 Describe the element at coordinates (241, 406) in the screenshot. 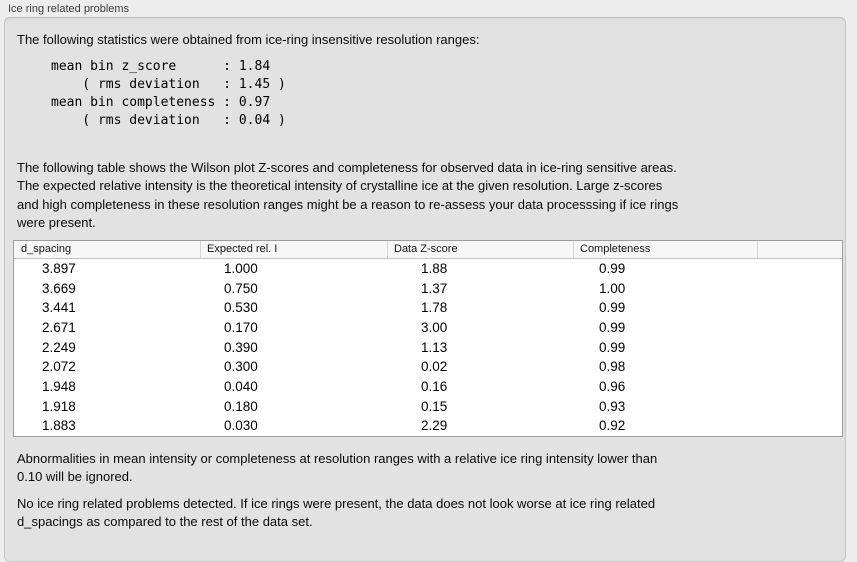

I see `cell-expected-rel-i: 0.180` at that location.